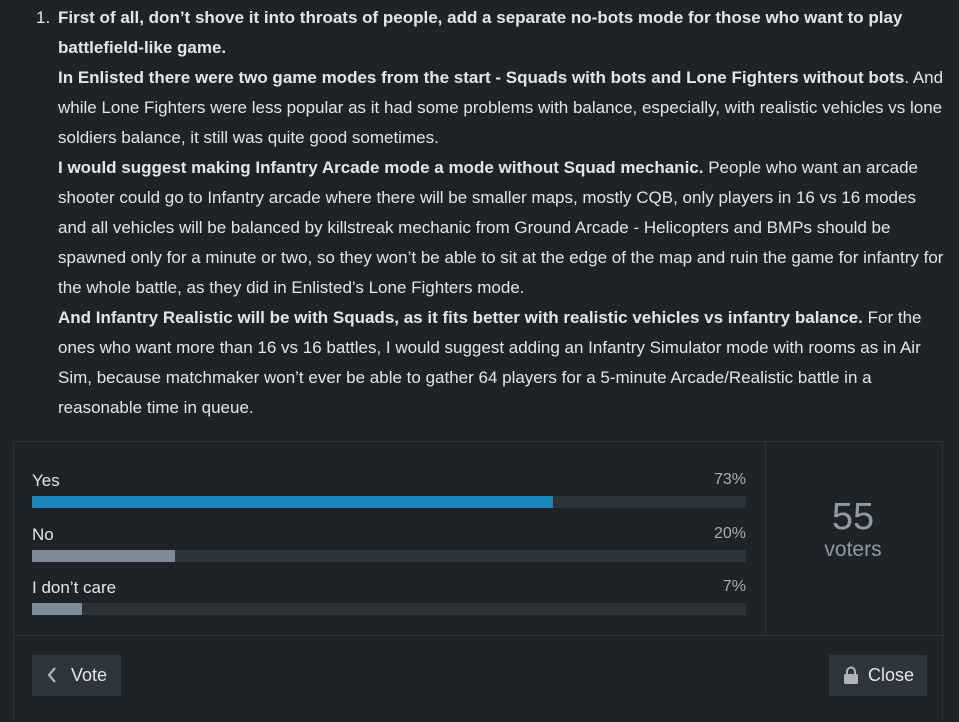  I want to click on option-percent: 20%, so click(729, 533).